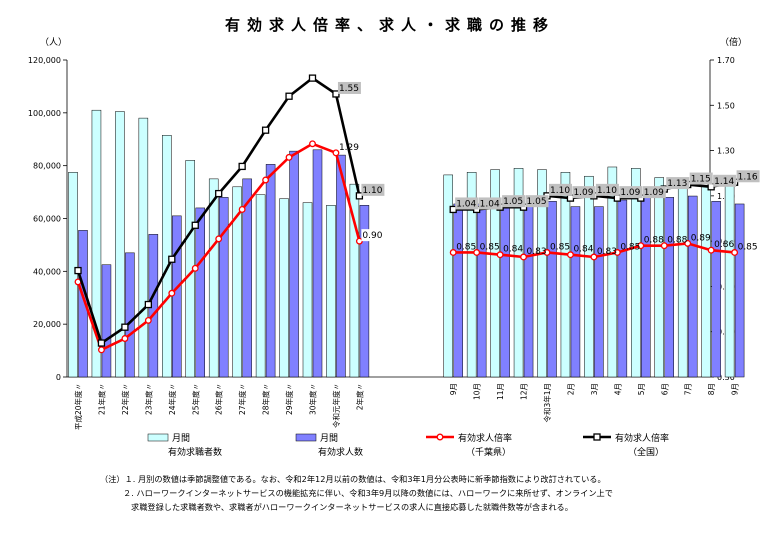 The height and width of the screenshot is (541, 780). I want to click on x-tick-label: 27年度〃, so click(242, 399).